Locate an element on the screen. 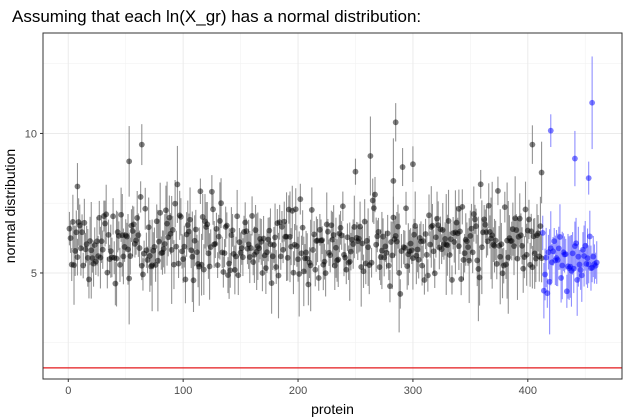 This screenshot has width=629, height=420. x-tick-label: 300 is located at coordinates (413, 391).